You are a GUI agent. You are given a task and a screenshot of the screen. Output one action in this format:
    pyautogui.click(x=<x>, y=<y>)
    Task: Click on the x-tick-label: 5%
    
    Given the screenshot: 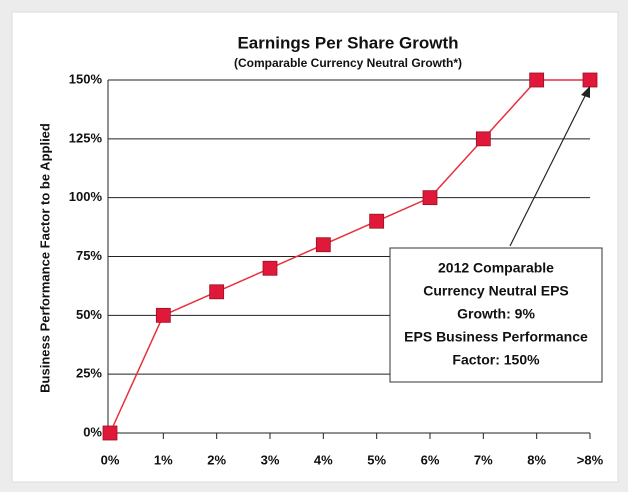 What is the action you would take?
    pyautogui.click(x=376, y=459)
    